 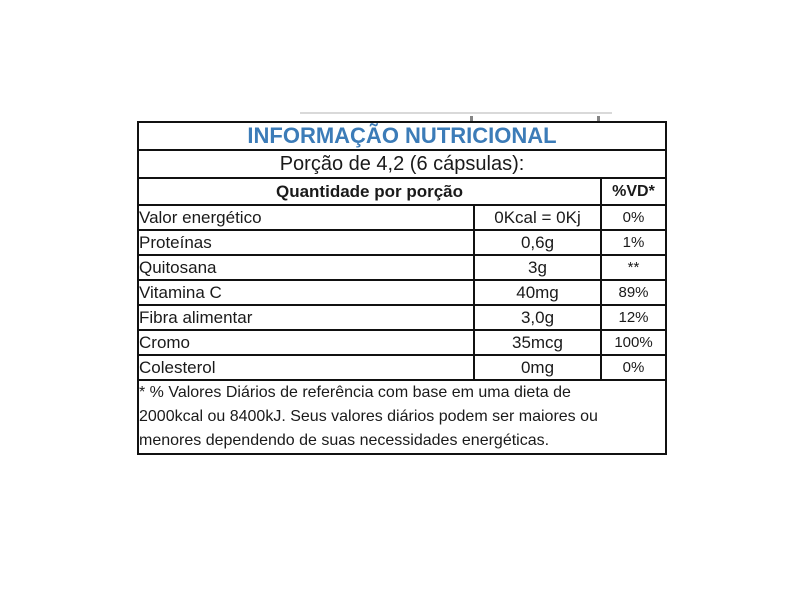 I want to click on nutrient-dv: 89%, so click(x=633, y=292).